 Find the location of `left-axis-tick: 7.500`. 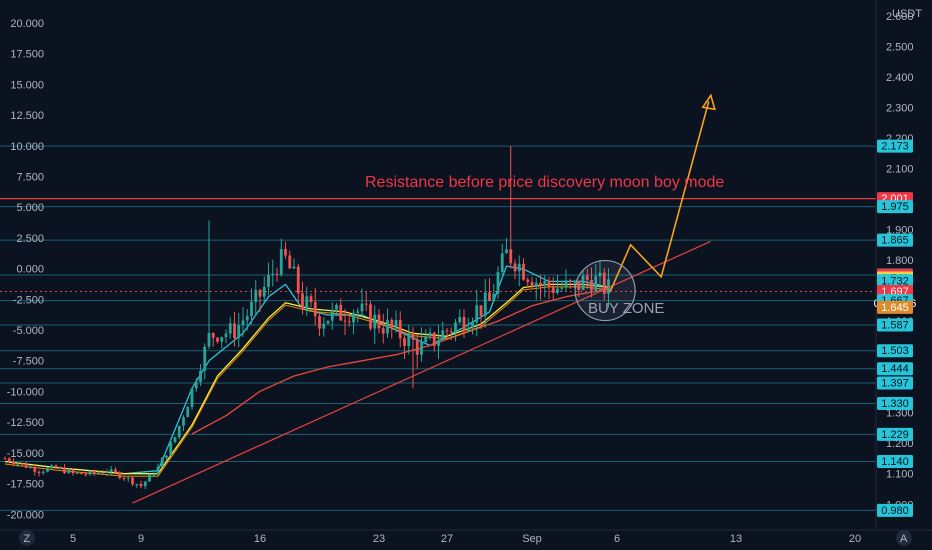

left-axis-tick: 7.500 is located at coordinates (30, 177).